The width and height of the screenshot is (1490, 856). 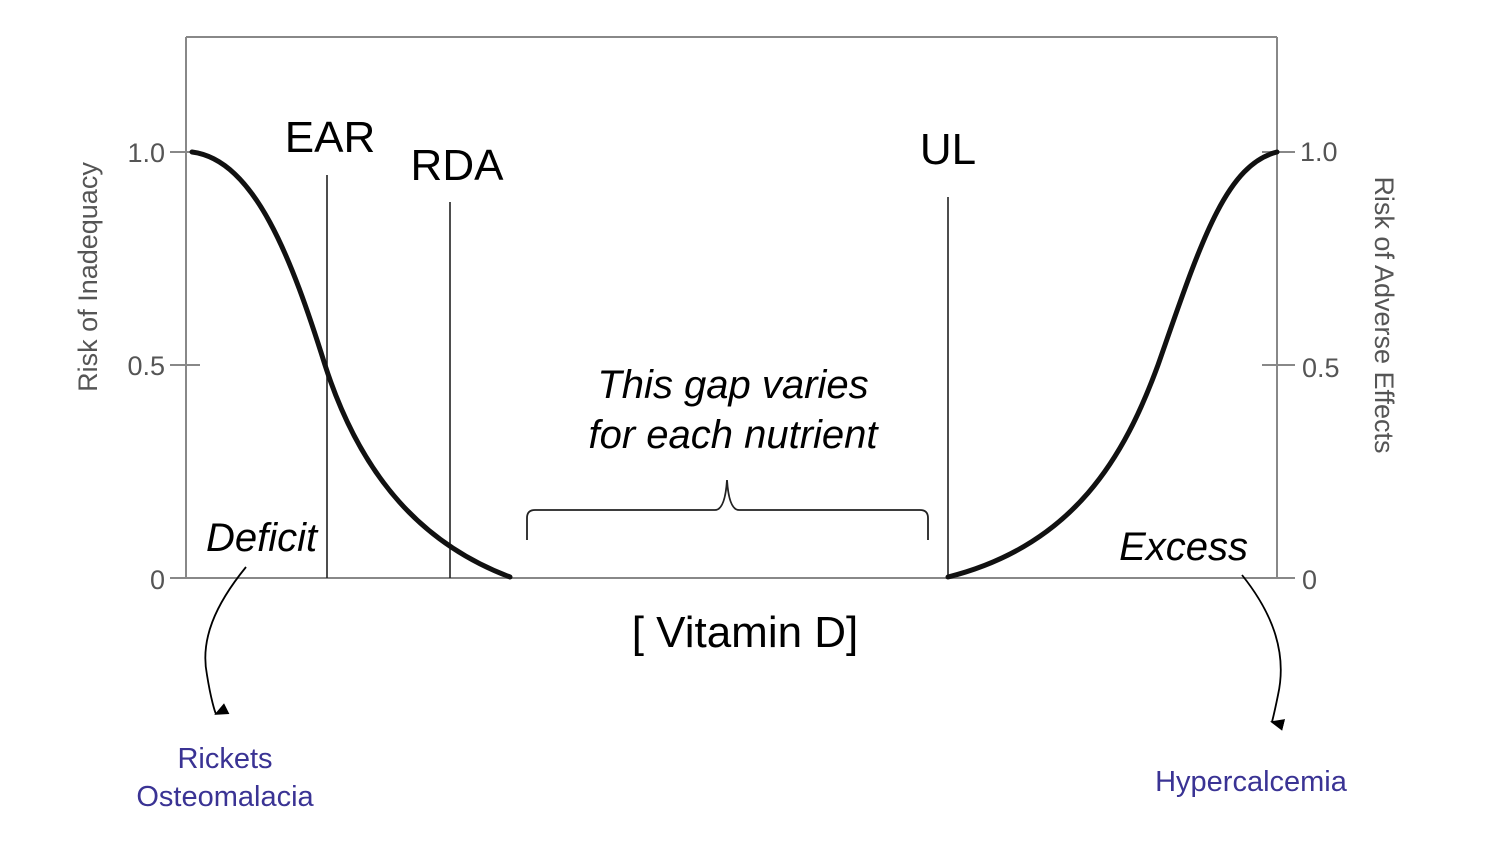 I want to click on gap-note-line2: for each nutrient, so click(x=733, y=435).